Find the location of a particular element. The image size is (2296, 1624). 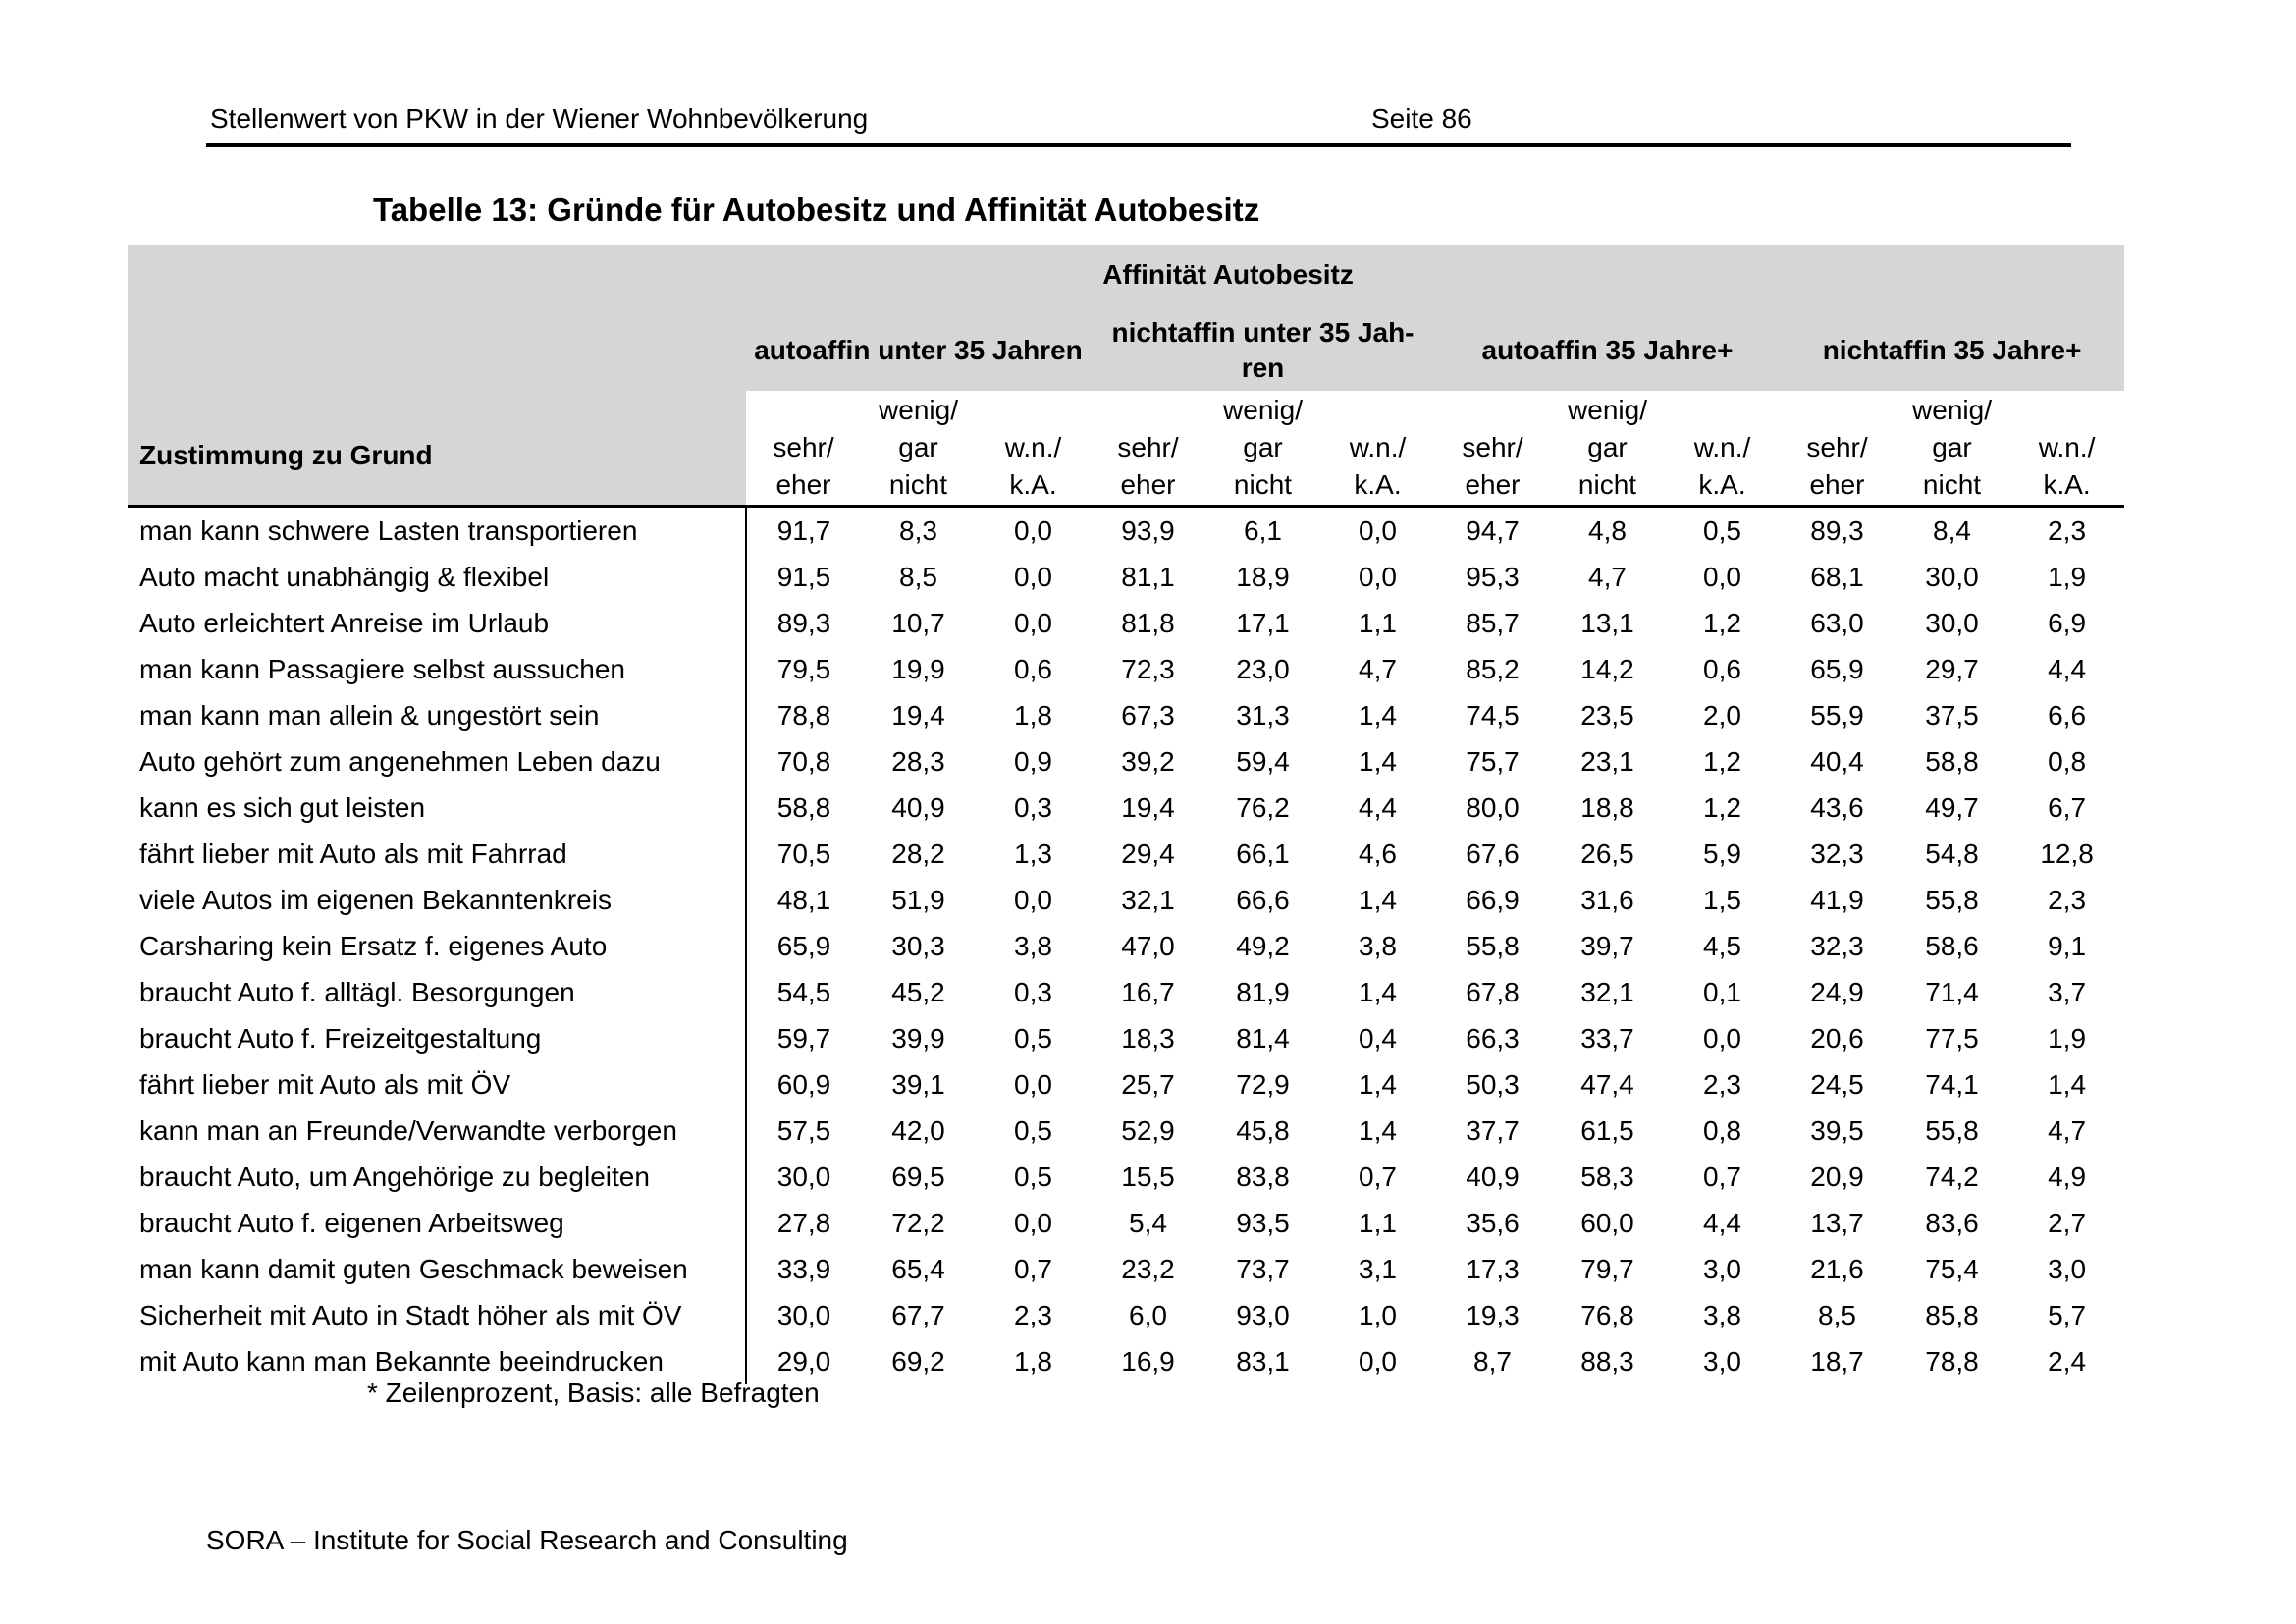

value-cell: 31,6 is located at coordinates (1607, 899).